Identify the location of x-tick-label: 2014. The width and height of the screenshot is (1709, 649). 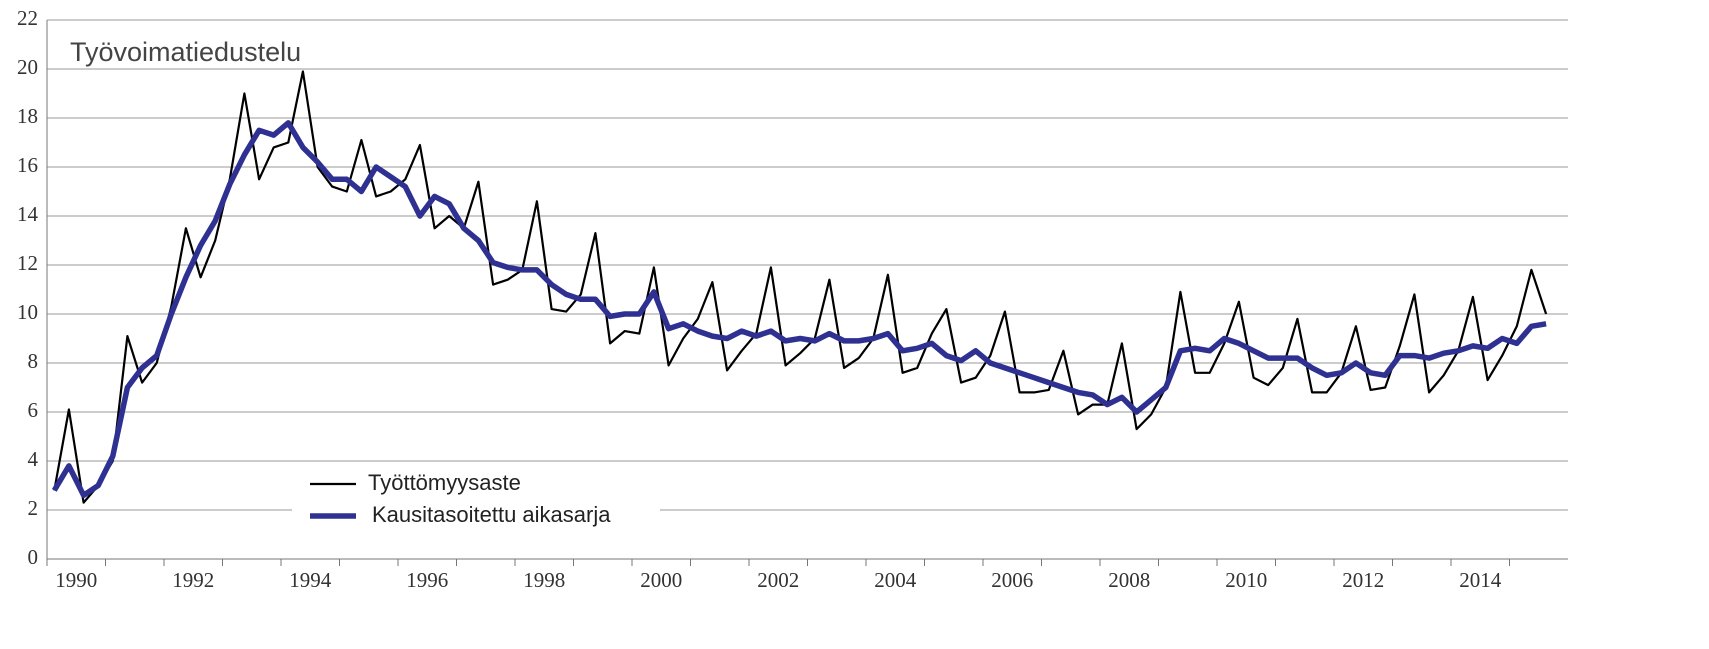
(1480, 580).